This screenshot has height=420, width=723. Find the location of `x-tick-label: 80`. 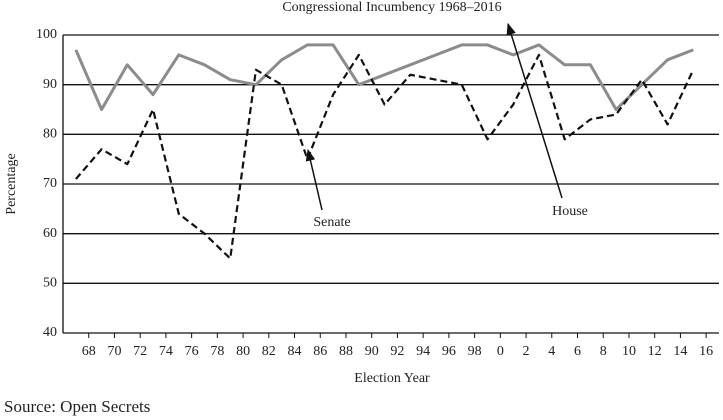

x-tick-label: 80 is located at coordinates (243, 351).